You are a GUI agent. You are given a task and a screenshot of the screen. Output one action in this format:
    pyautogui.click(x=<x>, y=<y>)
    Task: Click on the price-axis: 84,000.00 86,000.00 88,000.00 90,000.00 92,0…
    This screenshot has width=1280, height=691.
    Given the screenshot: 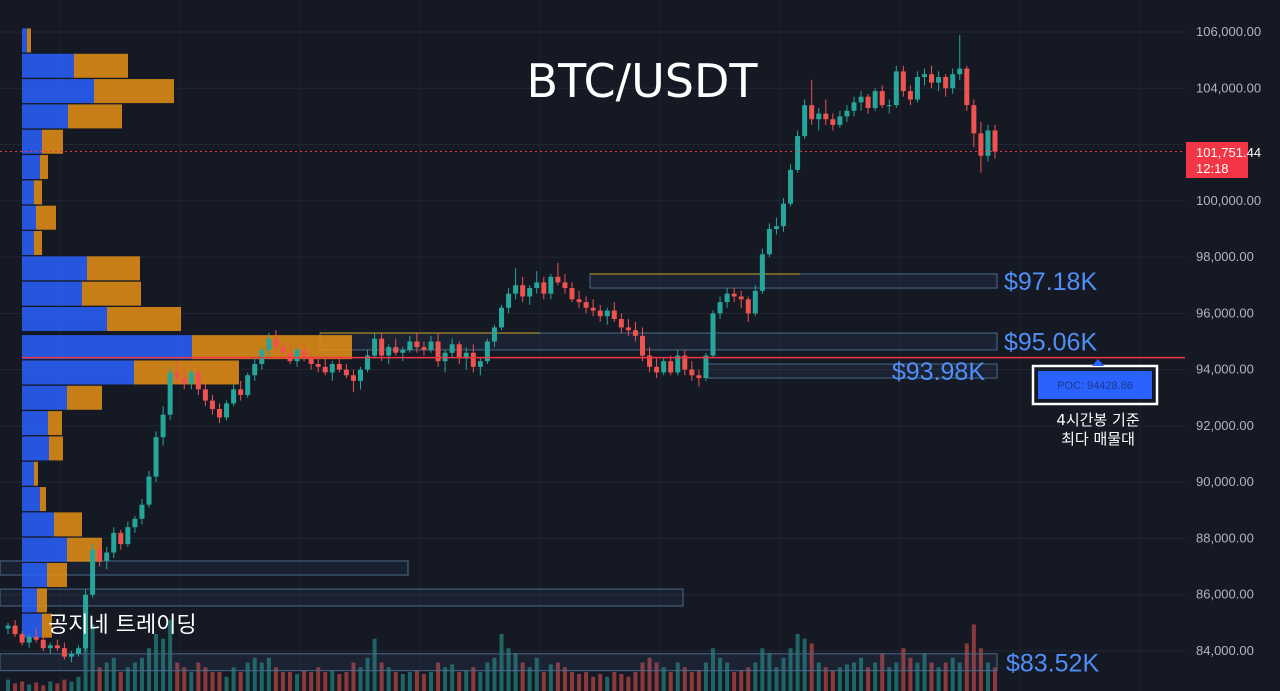 What is the action you would take?
    pyautogui.click(x=1228, y=341)
    